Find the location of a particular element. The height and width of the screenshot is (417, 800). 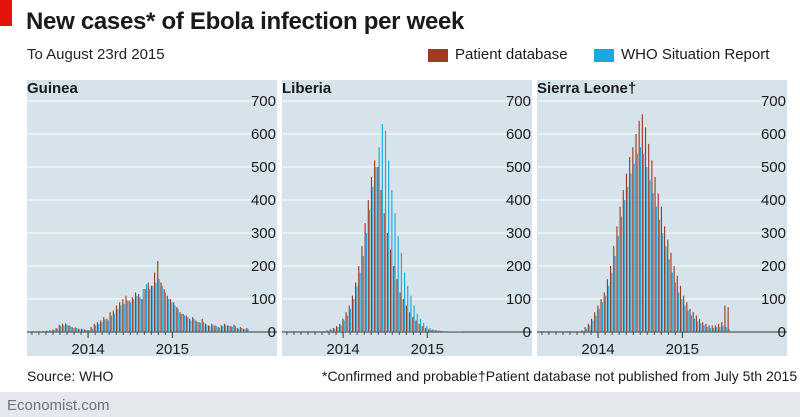

y-tick-label: 500 is located at coordinates (263, 167).